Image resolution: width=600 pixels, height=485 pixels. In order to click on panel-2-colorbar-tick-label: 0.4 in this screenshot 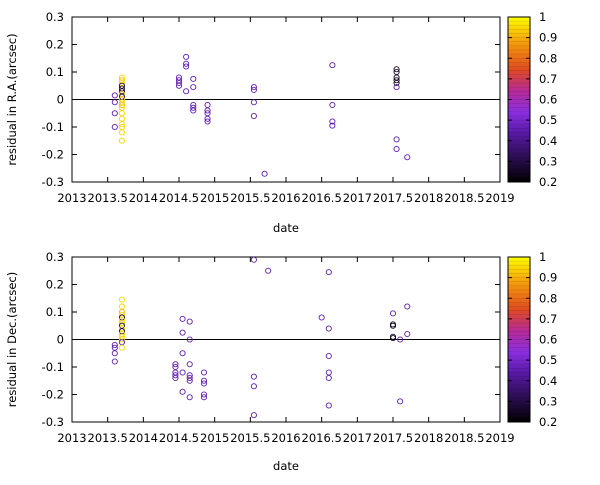, I will do `click(548, 381)`.